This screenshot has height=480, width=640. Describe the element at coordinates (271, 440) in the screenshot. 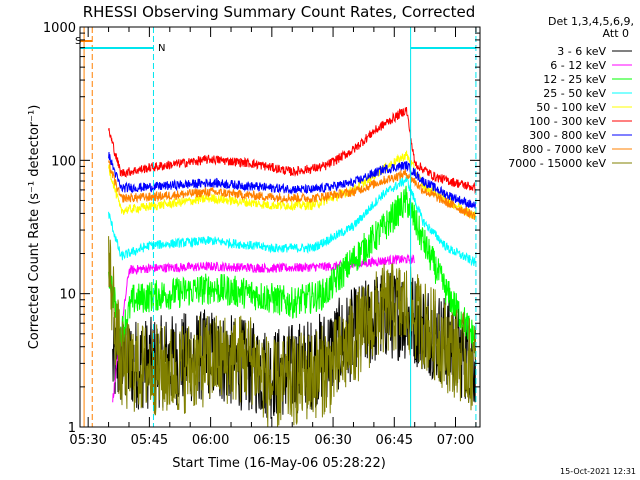

I see `x-tick-label: 06:15` at that location.